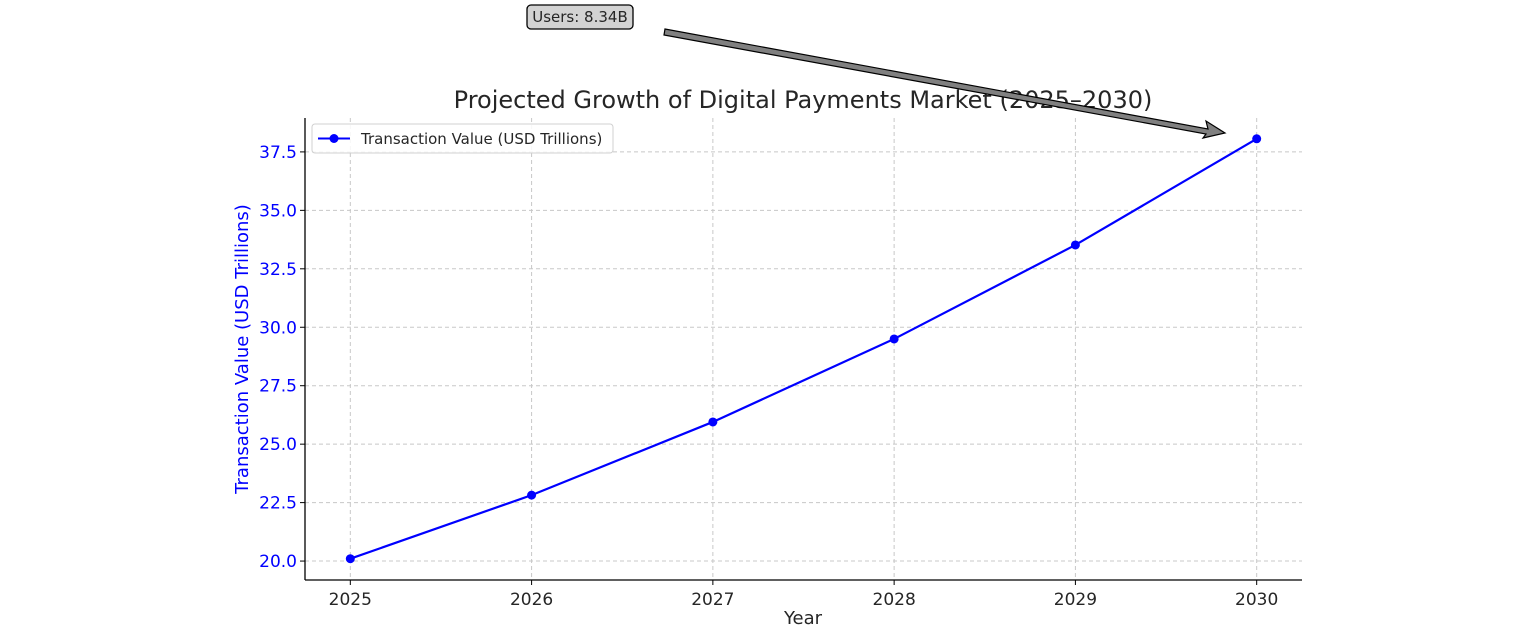  I want to click on x-tick-label: 2030, so click(1256, 600).